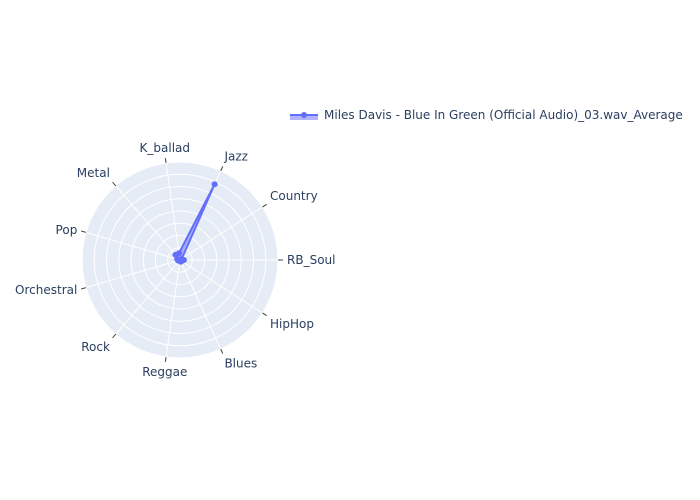 The width and height of the screenshot is (700, 500). I want to click on category-label-reggae: Reggae, so click(164, 372).